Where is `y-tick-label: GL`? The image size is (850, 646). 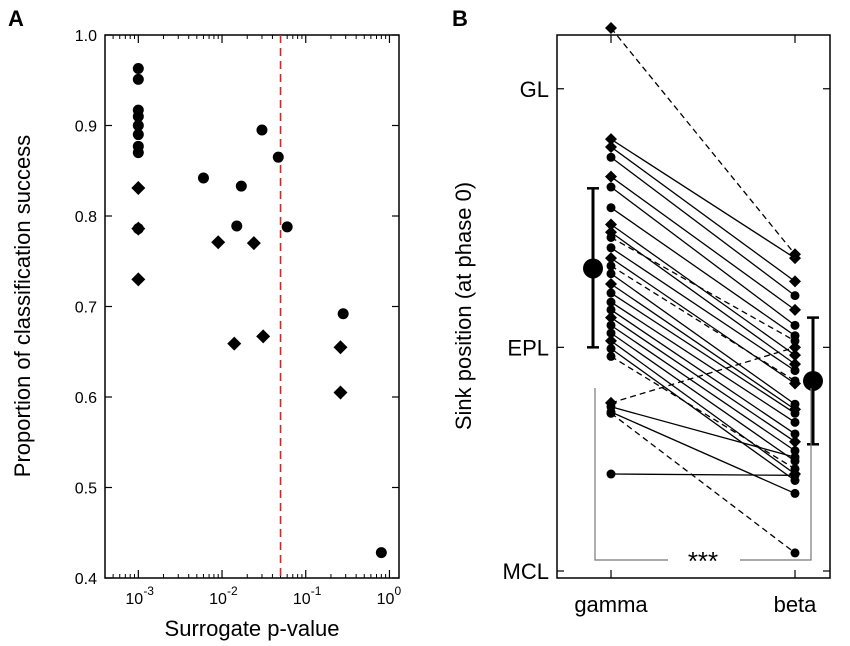
y-tick-label: GL is located at coordinates (534, 89).